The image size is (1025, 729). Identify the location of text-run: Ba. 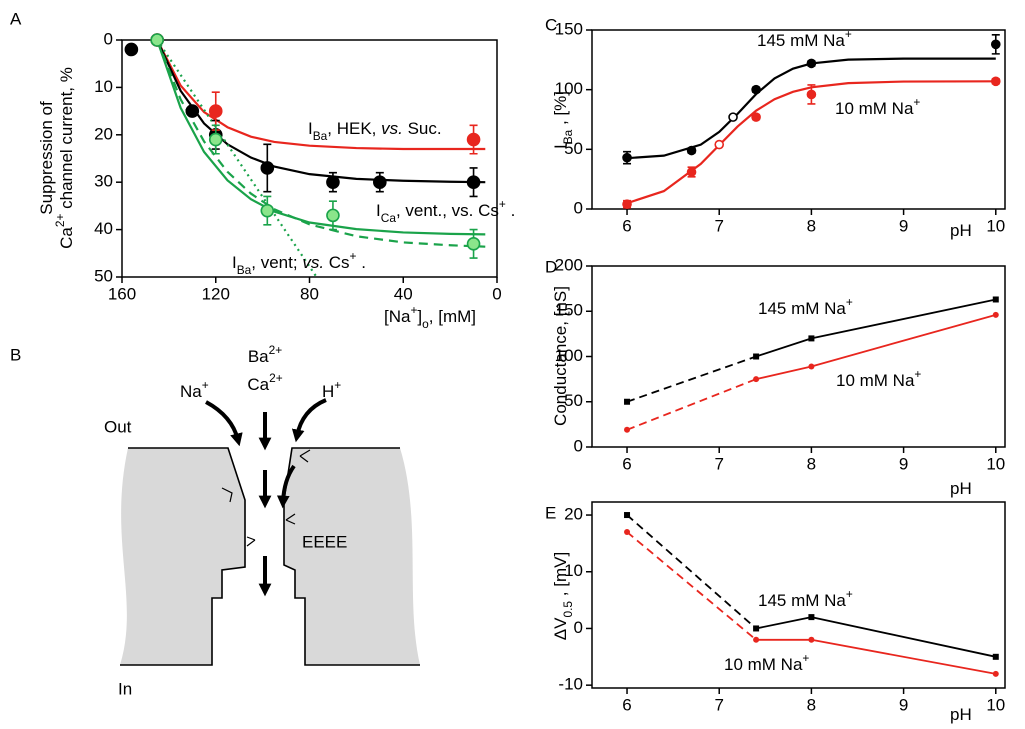
(568, 136).